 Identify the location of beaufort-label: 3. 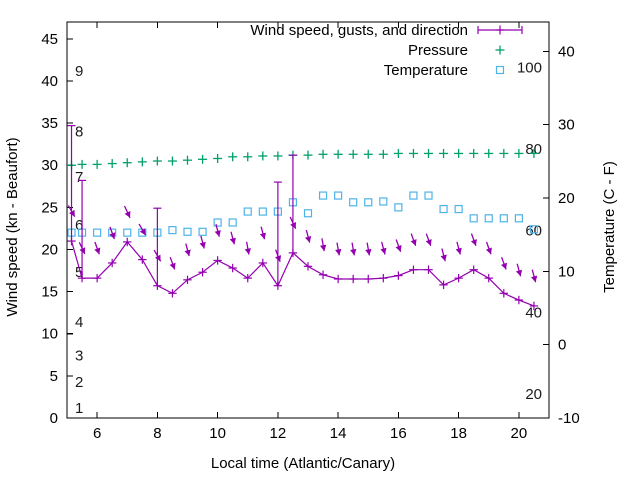
(79, 356).